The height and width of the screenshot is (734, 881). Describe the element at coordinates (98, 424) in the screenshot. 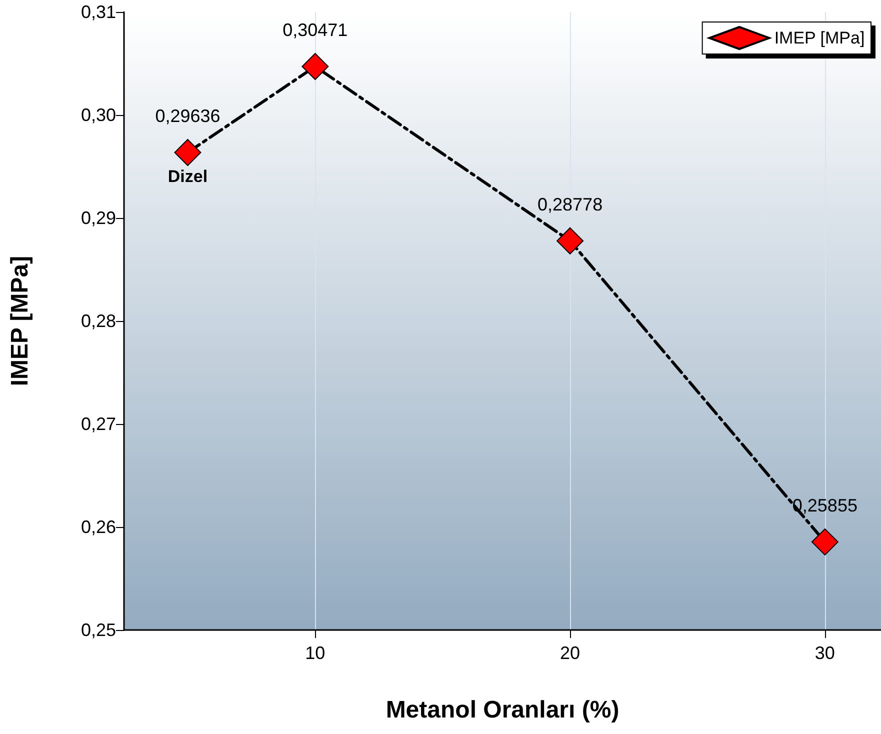

I see `y-tick-label: 0,27` at that location.